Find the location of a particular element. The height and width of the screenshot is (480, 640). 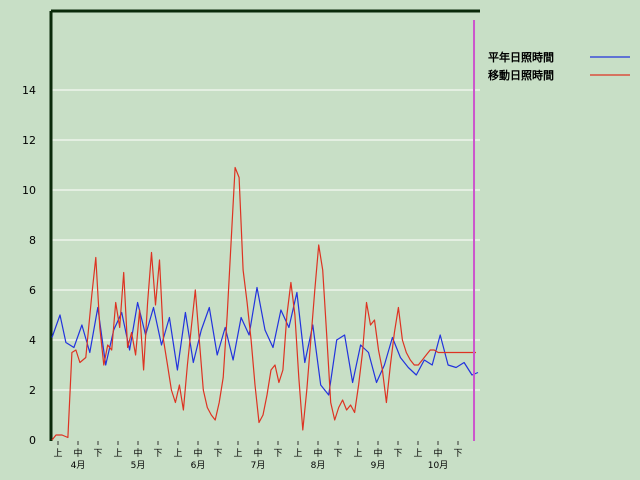

y-tick-label: 10 is located at coordinates (29, 190).